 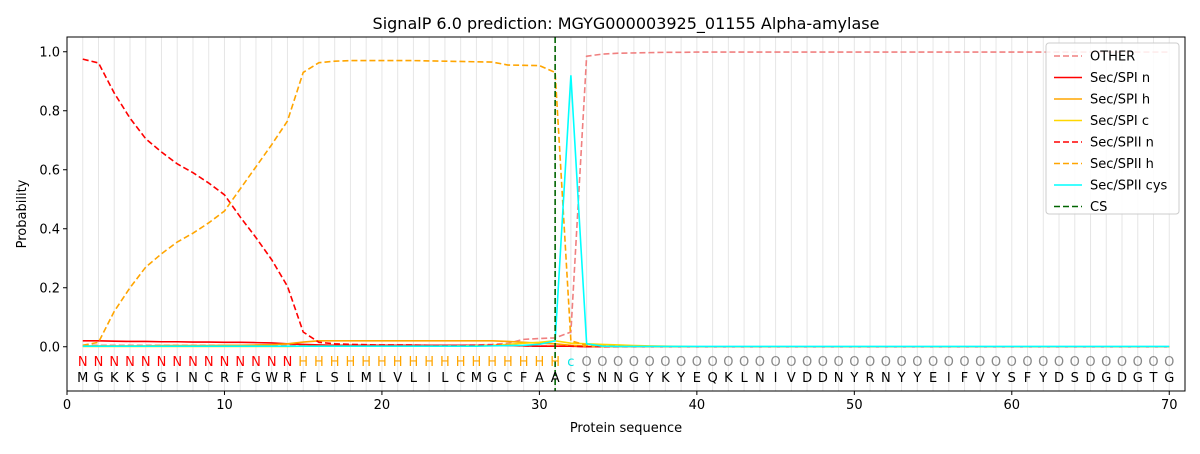 I want to click on x-tick-label: 30, so click(x=539, y=405).